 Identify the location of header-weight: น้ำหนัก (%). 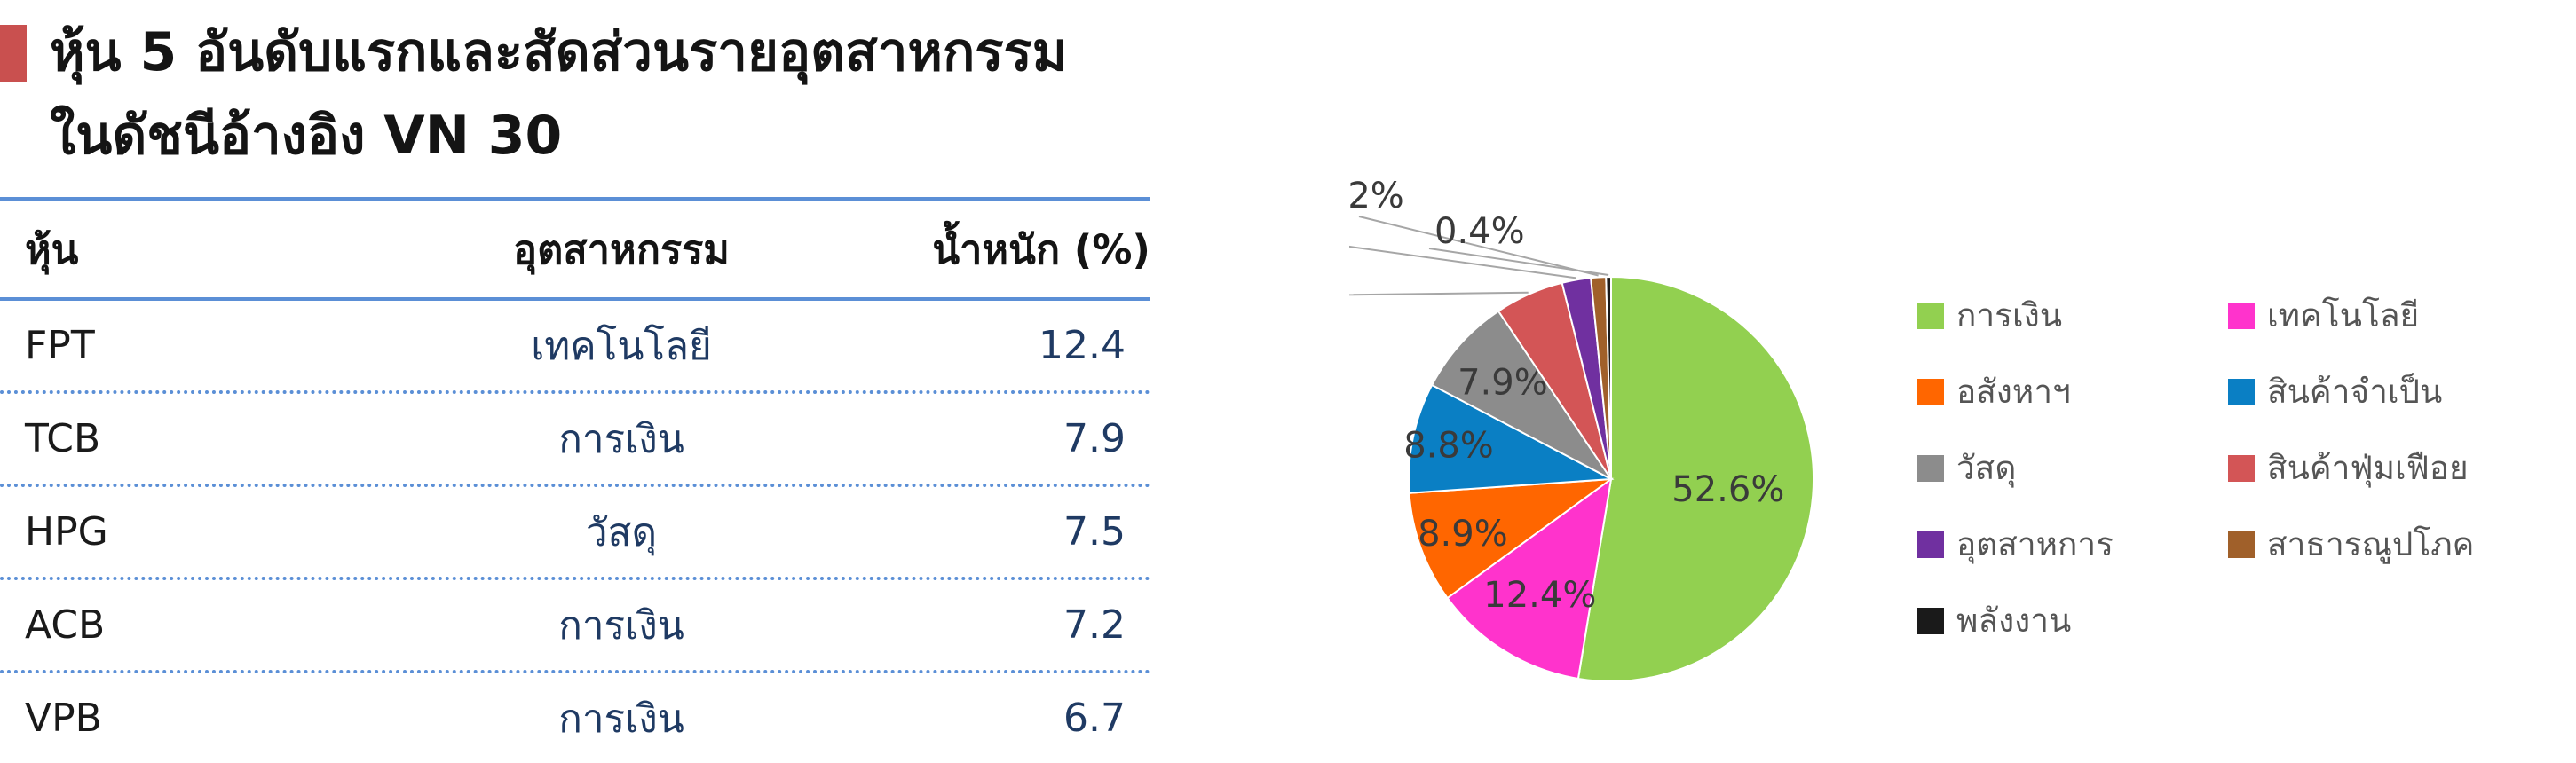
(1041, 249).